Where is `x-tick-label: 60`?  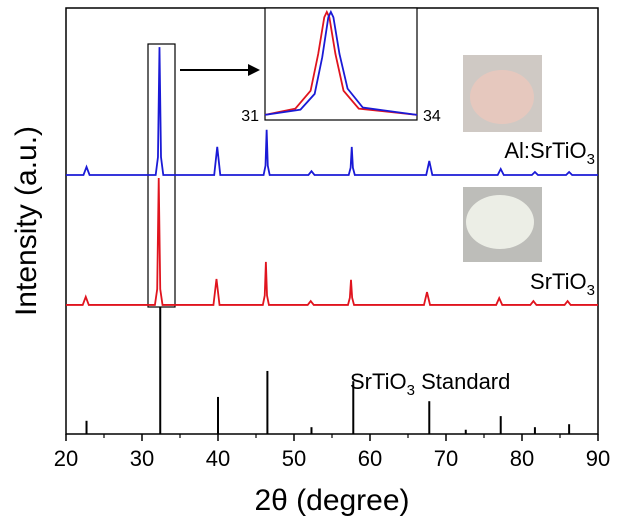
x-tick-label: 60 is located at coordinates (370, 458).